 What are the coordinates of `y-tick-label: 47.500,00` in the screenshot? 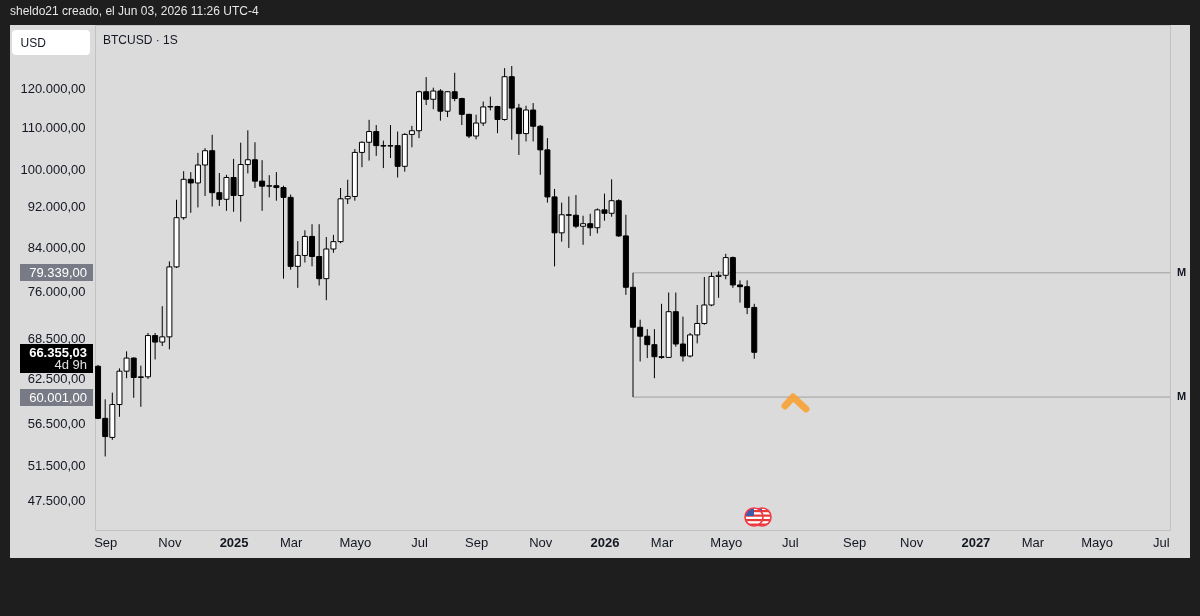 It's located at (56, 501).